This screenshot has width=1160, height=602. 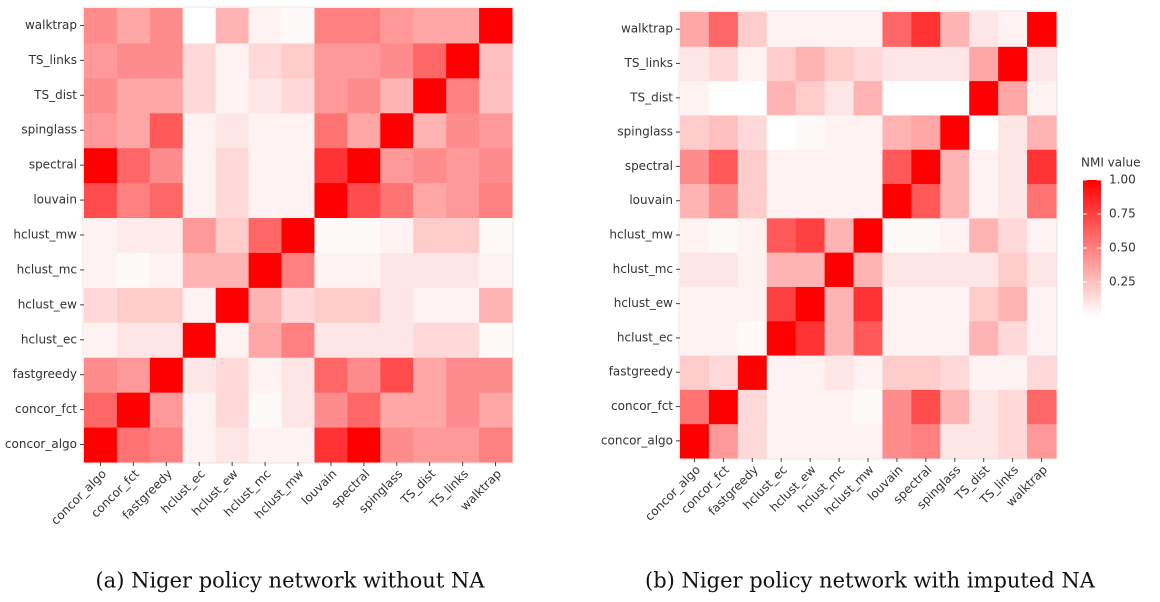 I want to click on y-tick-label: TS_links, so click(x=648, y=63).